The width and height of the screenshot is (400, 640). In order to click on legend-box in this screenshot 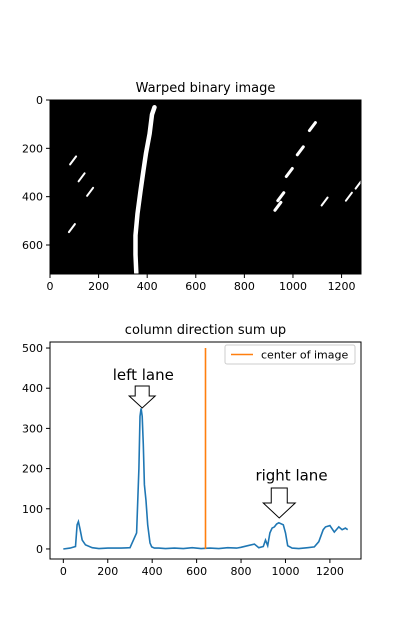, I will do `click(290, 354)`.